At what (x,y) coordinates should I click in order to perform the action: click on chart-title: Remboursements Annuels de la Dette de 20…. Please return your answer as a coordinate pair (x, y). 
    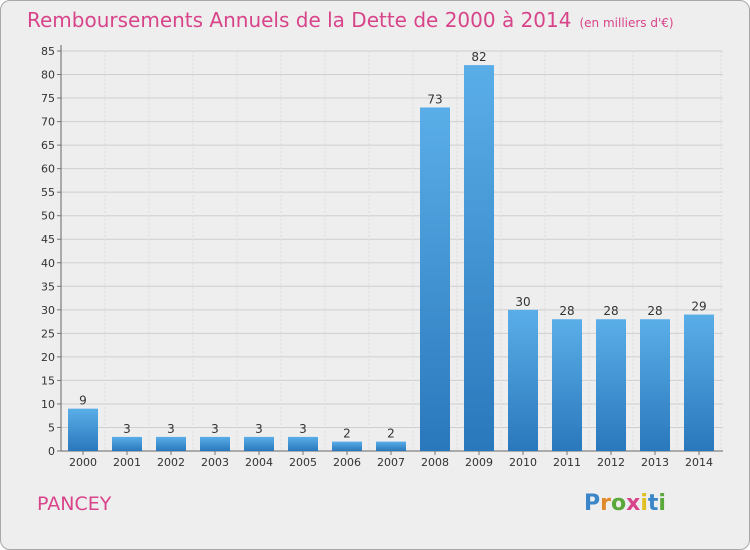
    Looking at the image, I should click on (299, 20).